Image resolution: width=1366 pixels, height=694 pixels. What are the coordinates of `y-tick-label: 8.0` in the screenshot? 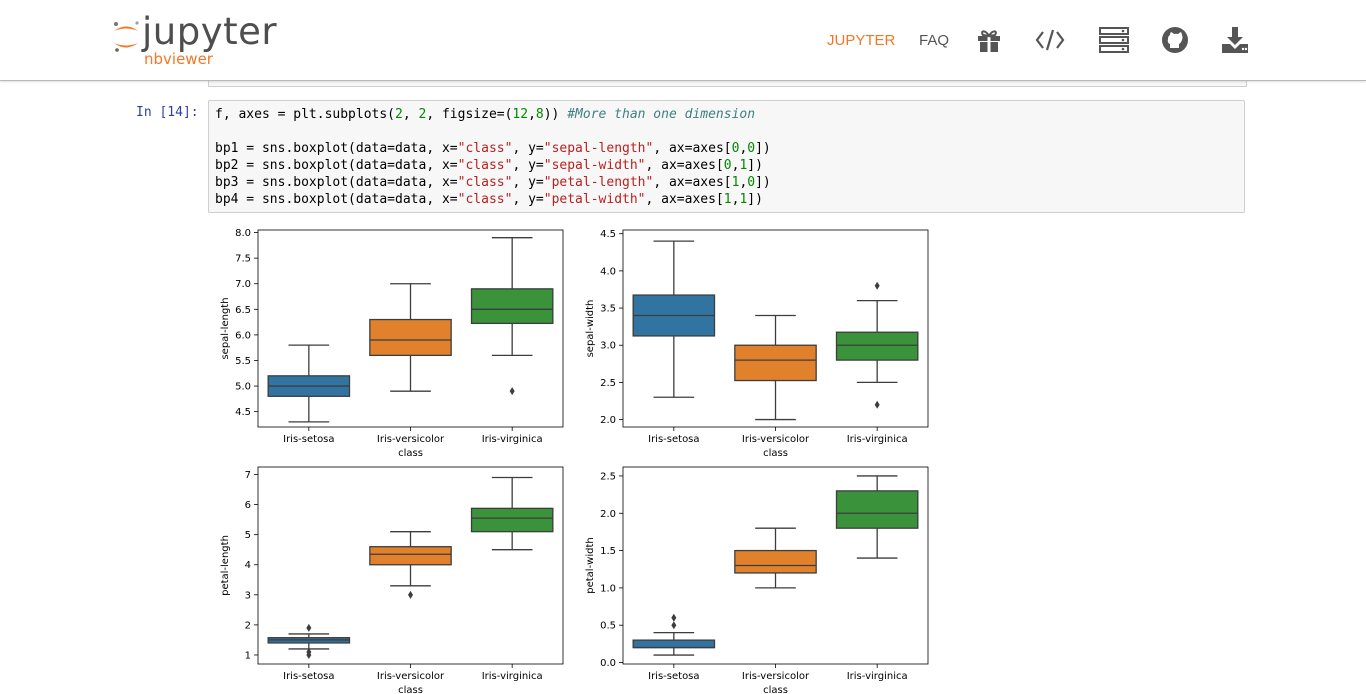 It's located at (243, 233).